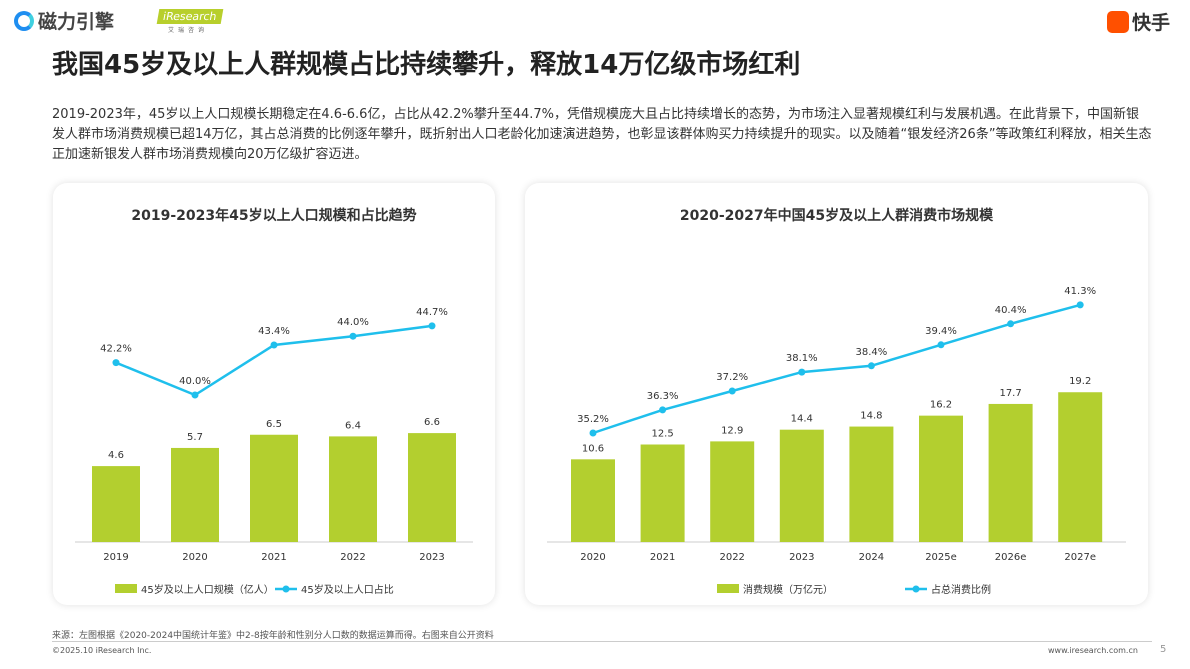 Image resolution: width=1190 pixels, height=669 pixels. I want to click on bar-label: 12.5, so click(662, 434).